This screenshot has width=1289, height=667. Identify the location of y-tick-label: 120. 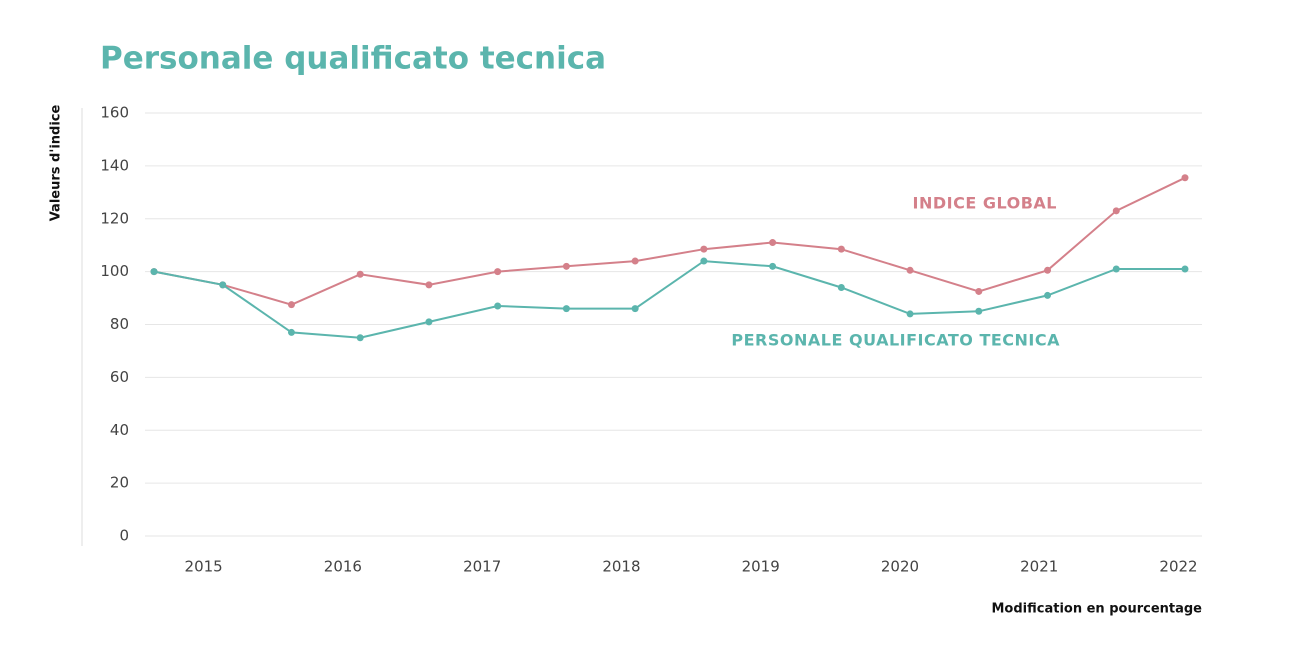
(114, 218).